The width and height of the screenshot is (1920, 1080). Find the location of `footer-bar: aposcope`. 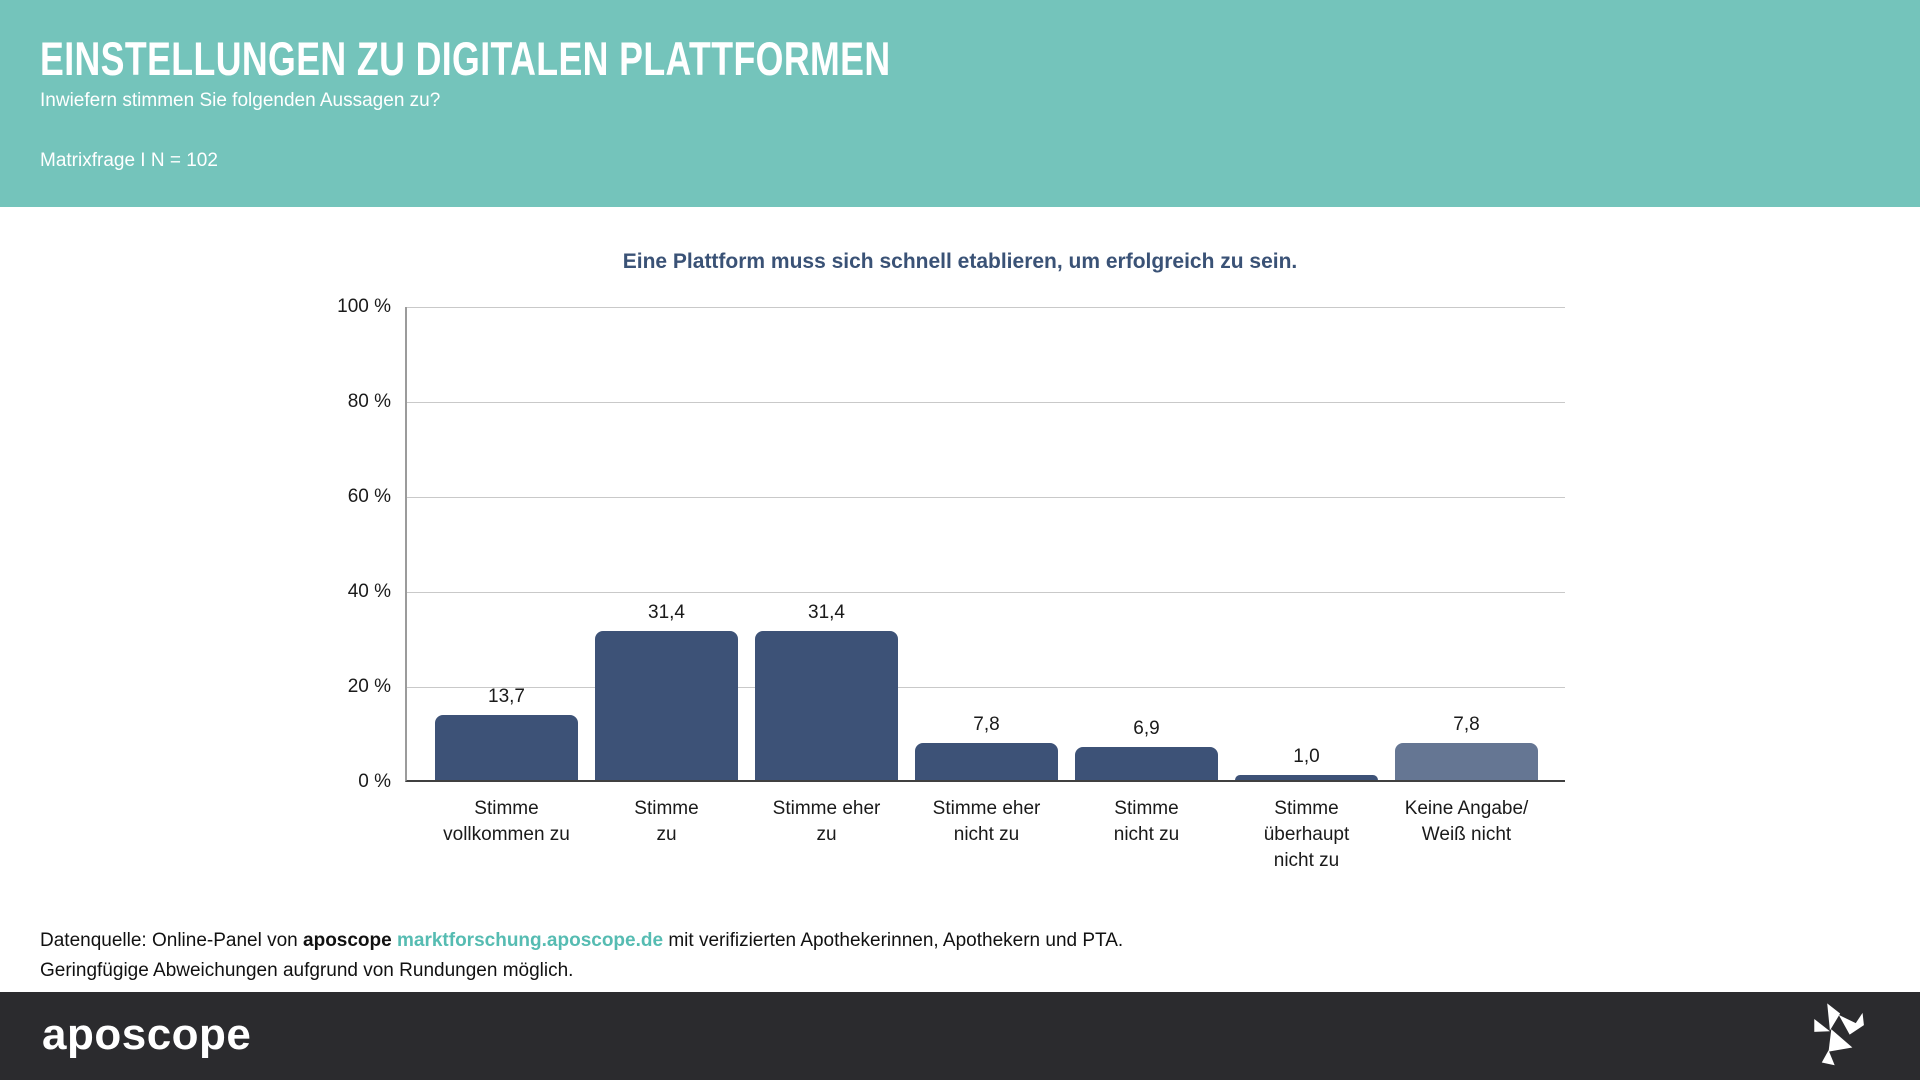

footer-bar: aposcope is located at coordinates (960, 1036).